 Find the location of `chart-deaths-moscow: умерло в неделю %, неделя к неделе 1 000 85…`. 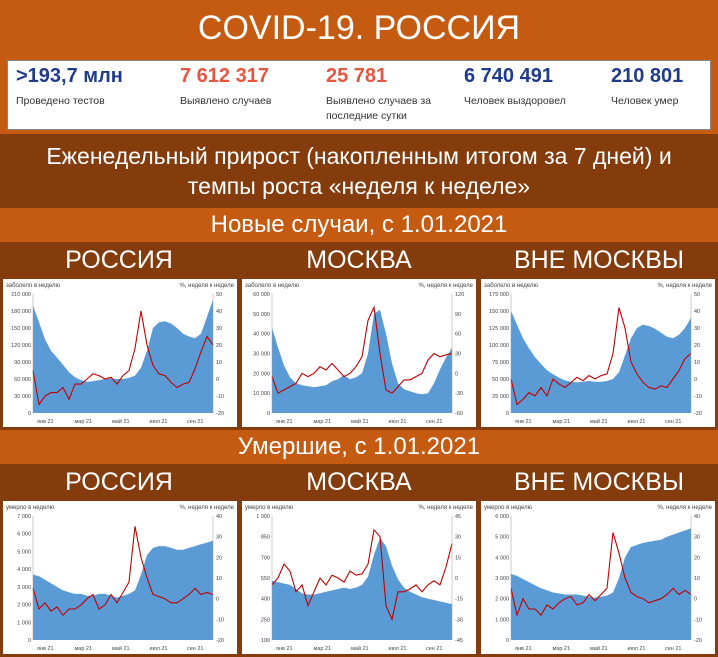

chart-deaths-moscow: умерло в неделю %, неделя к неделе 1 000 85… is located at coordinates (359, 577).